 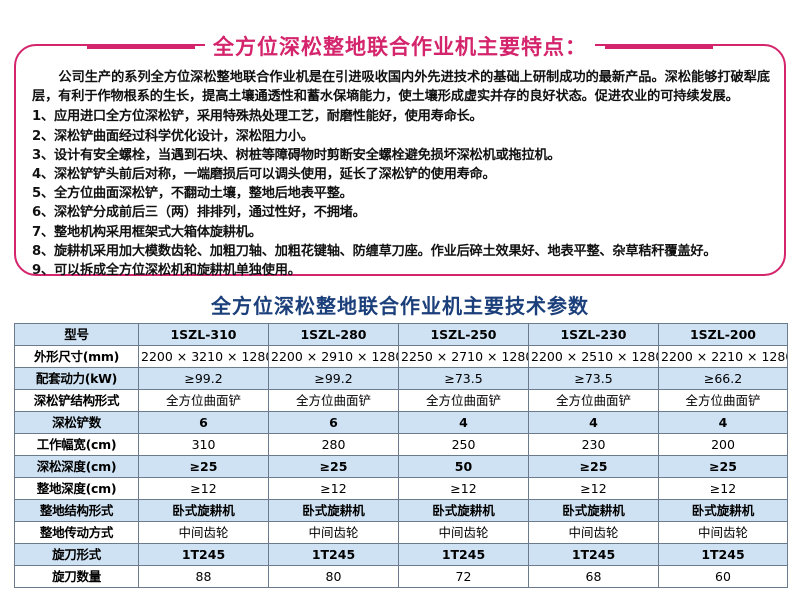 What do you see at coordinates (203, 334) in the screenshot?
I see `specs-header-cell-model-1: 1SZL-310` at bounding box center [203, 334].